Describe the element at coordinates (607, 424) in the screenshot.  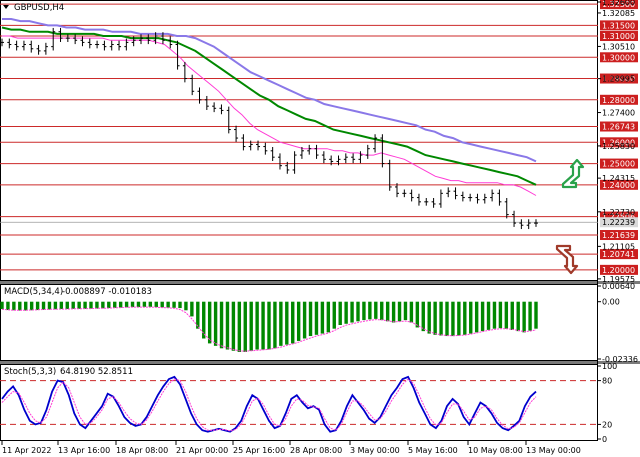
I see `stoch-tick-label: 20` at that location.